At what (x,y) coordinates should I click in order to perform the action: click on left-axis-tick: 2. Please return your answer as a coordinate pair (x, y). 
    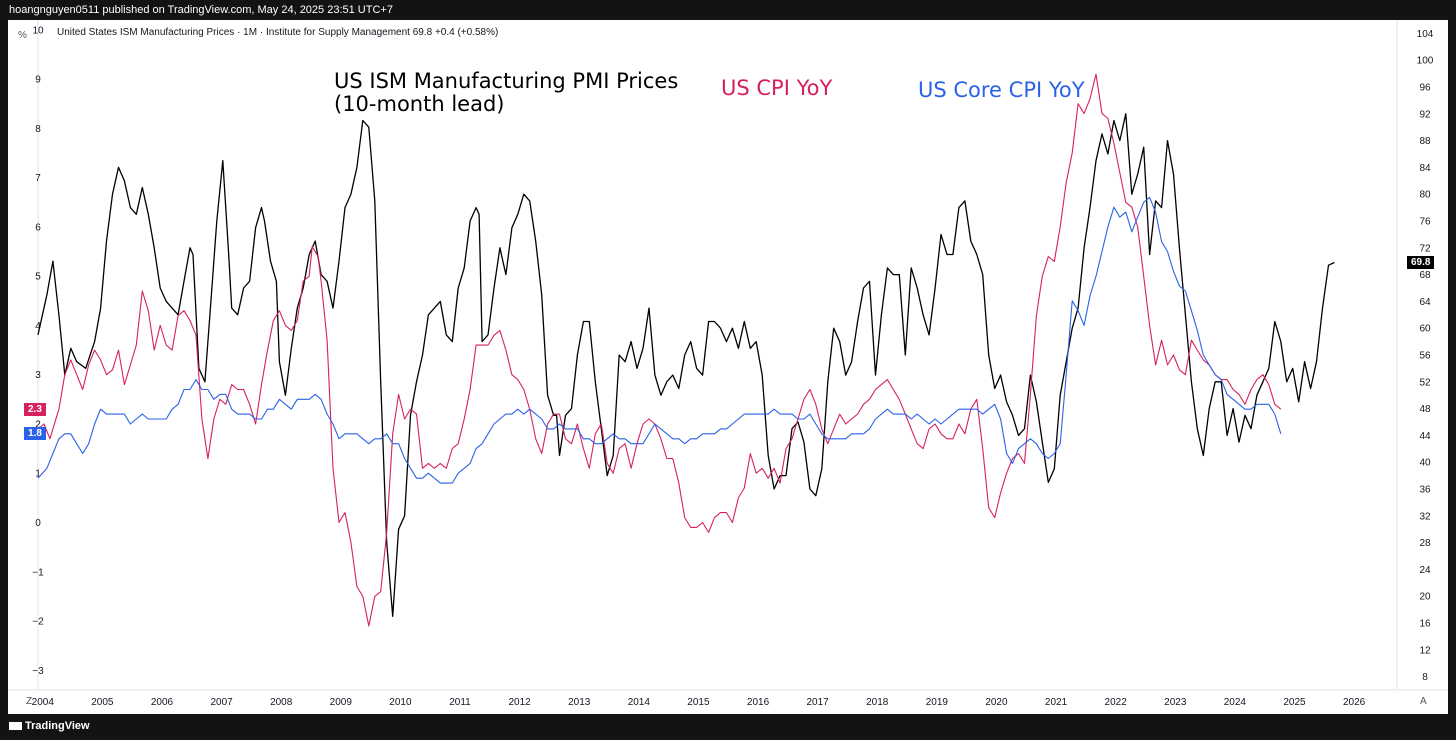
    Looking at the image, I should click on (38, 424).